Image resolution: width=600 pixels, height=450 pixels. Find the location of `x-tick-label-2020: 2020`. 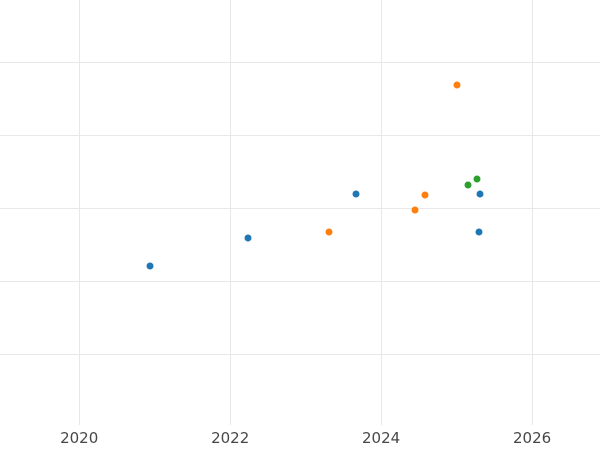

x-tick-label-2020: 2020 is located at coordinates (79, 438).